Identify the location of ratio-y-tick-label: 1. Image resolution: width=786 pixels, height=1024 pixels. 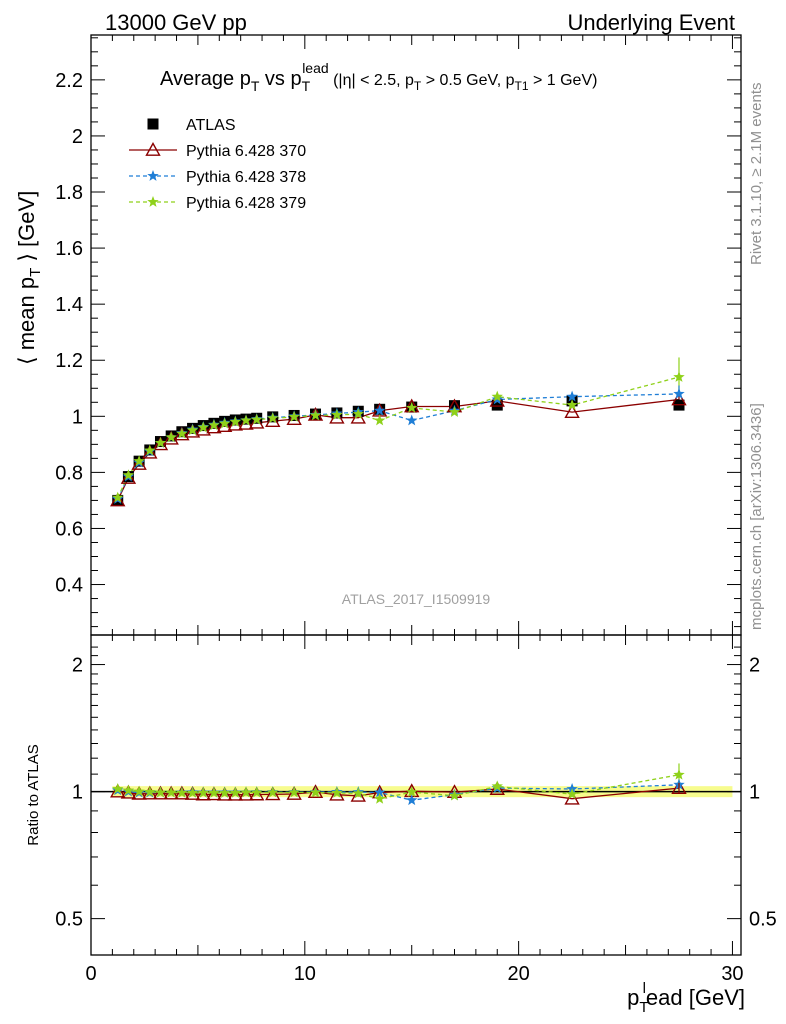
(77, 793).